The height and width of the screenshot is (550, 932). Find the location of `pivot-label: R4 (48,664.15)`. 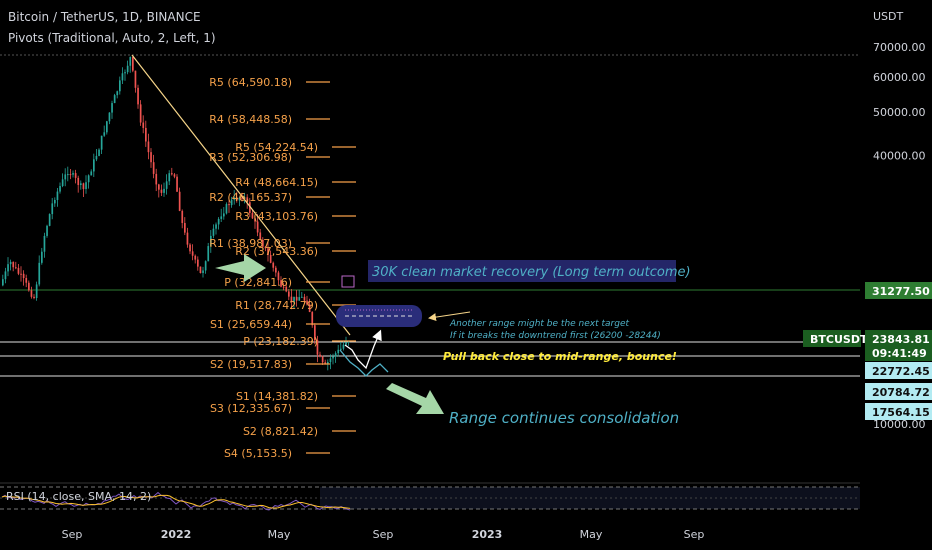

pivot-label: R4 (48,664.15) is located at coordinates (276, 182).